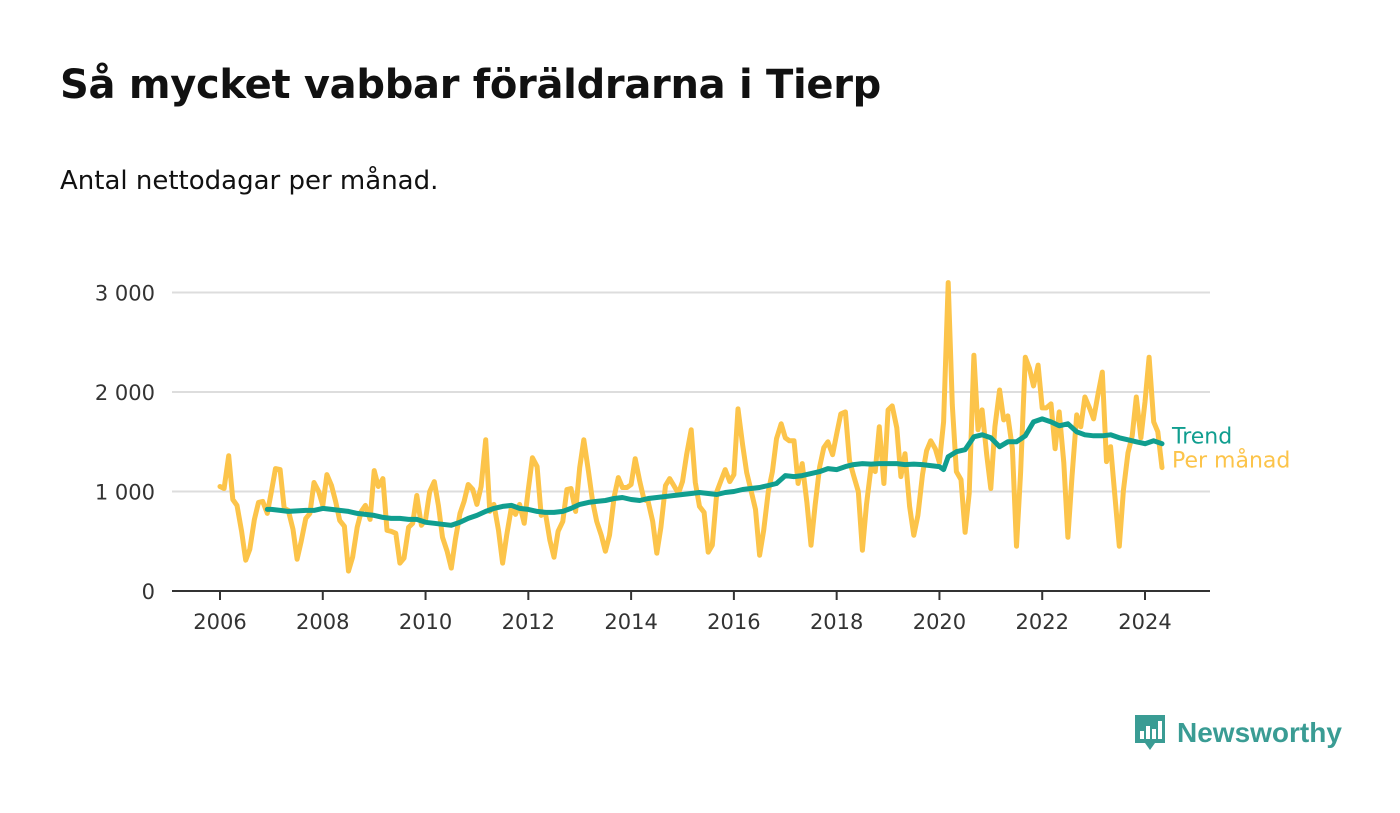 Image resolution: width=1400 pixels, height=813 pixels. What do you see at coordinates (1041, 622) in the screenshot?
I see `x-tick-label: 2022` at bounding box center [1041, 622].